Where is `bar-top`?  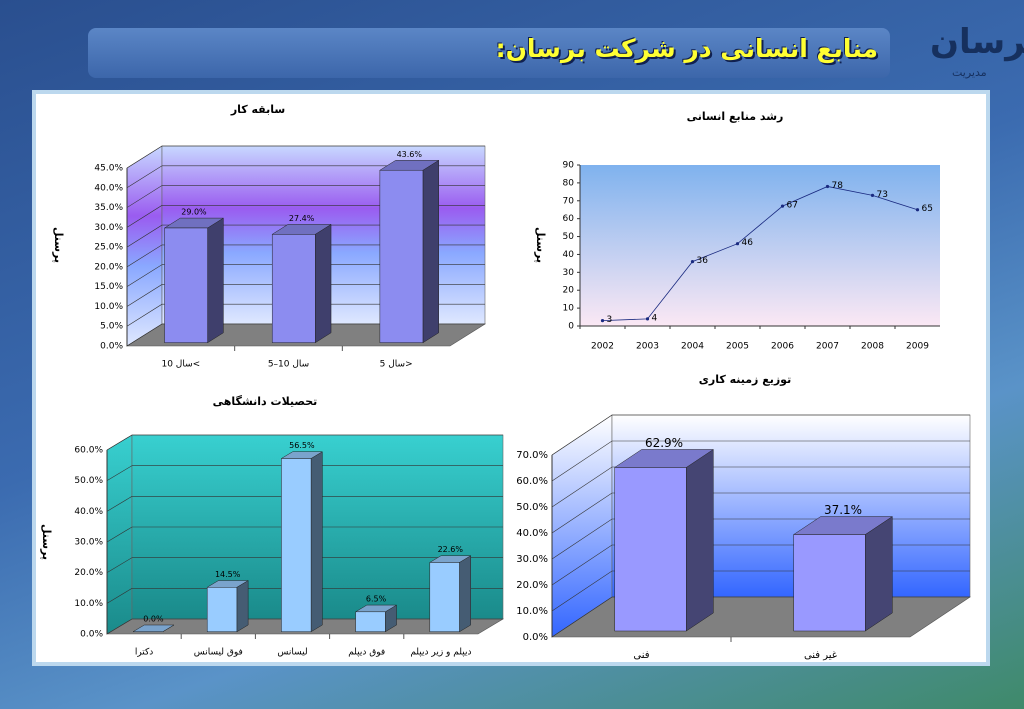 bar-top is located at coordinates (153, 628).